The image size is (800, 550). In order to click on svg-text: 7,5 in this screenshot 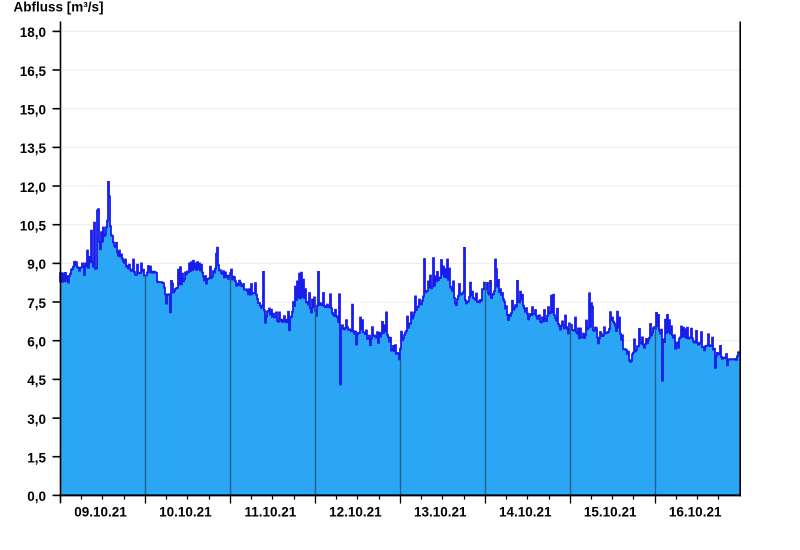, I will do `click(36, 303)`.